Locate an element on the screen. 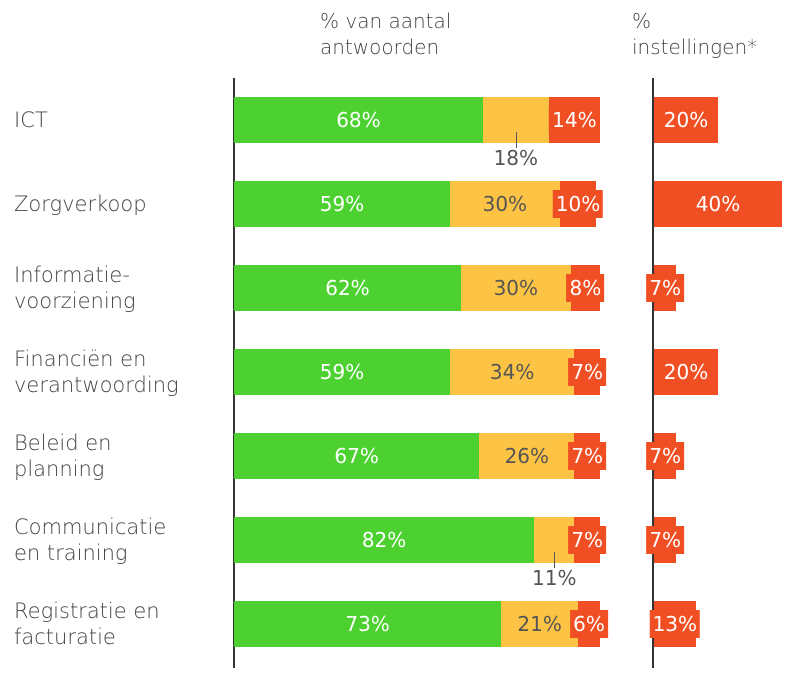 The width and height of the screenshot is (792, 676). data-label: 13% is located at coordinates (675, 624).